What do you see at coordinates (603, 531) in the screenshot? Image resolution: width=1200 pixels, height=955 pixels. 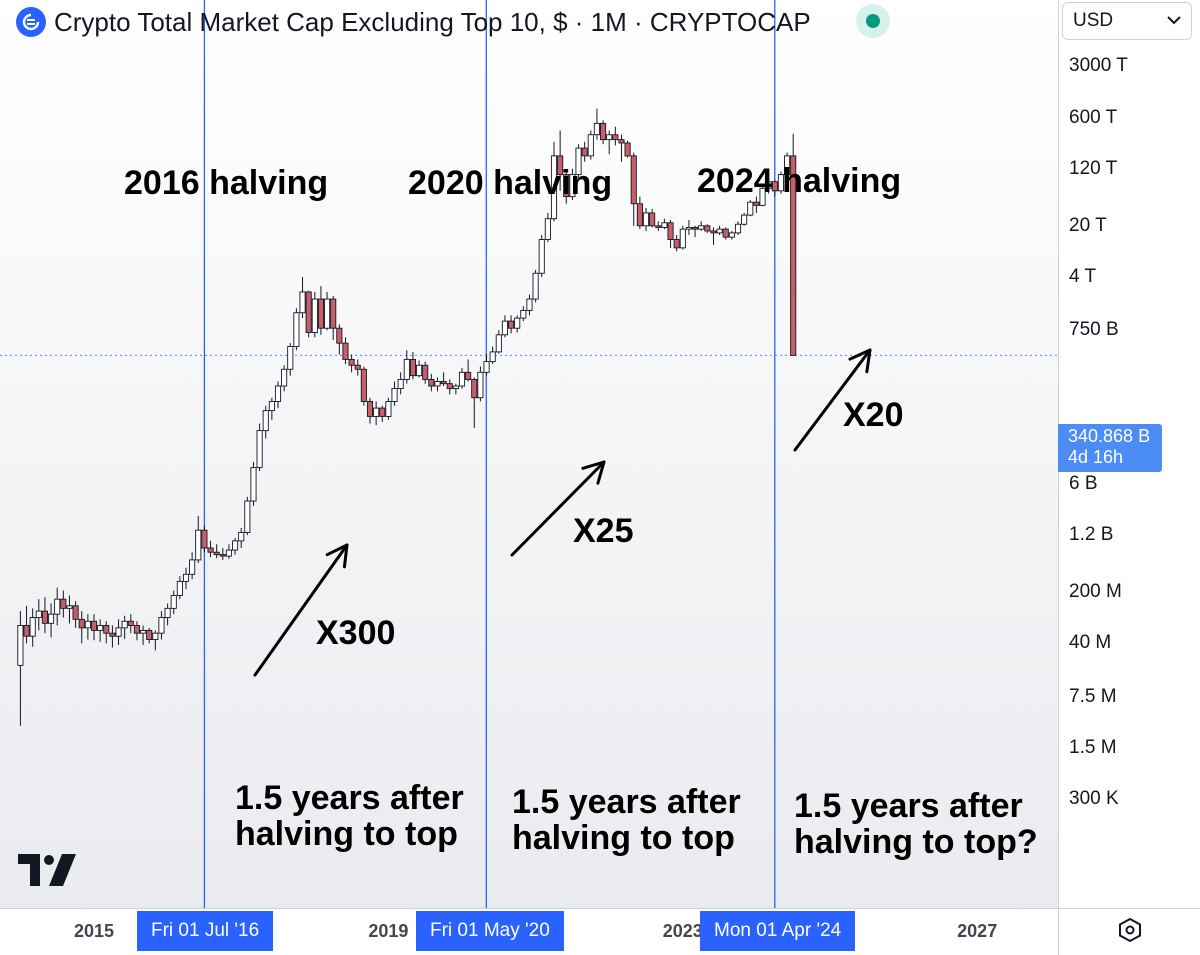 I see `multiplier-2020-label: X25` at bounding box center [603, 531].